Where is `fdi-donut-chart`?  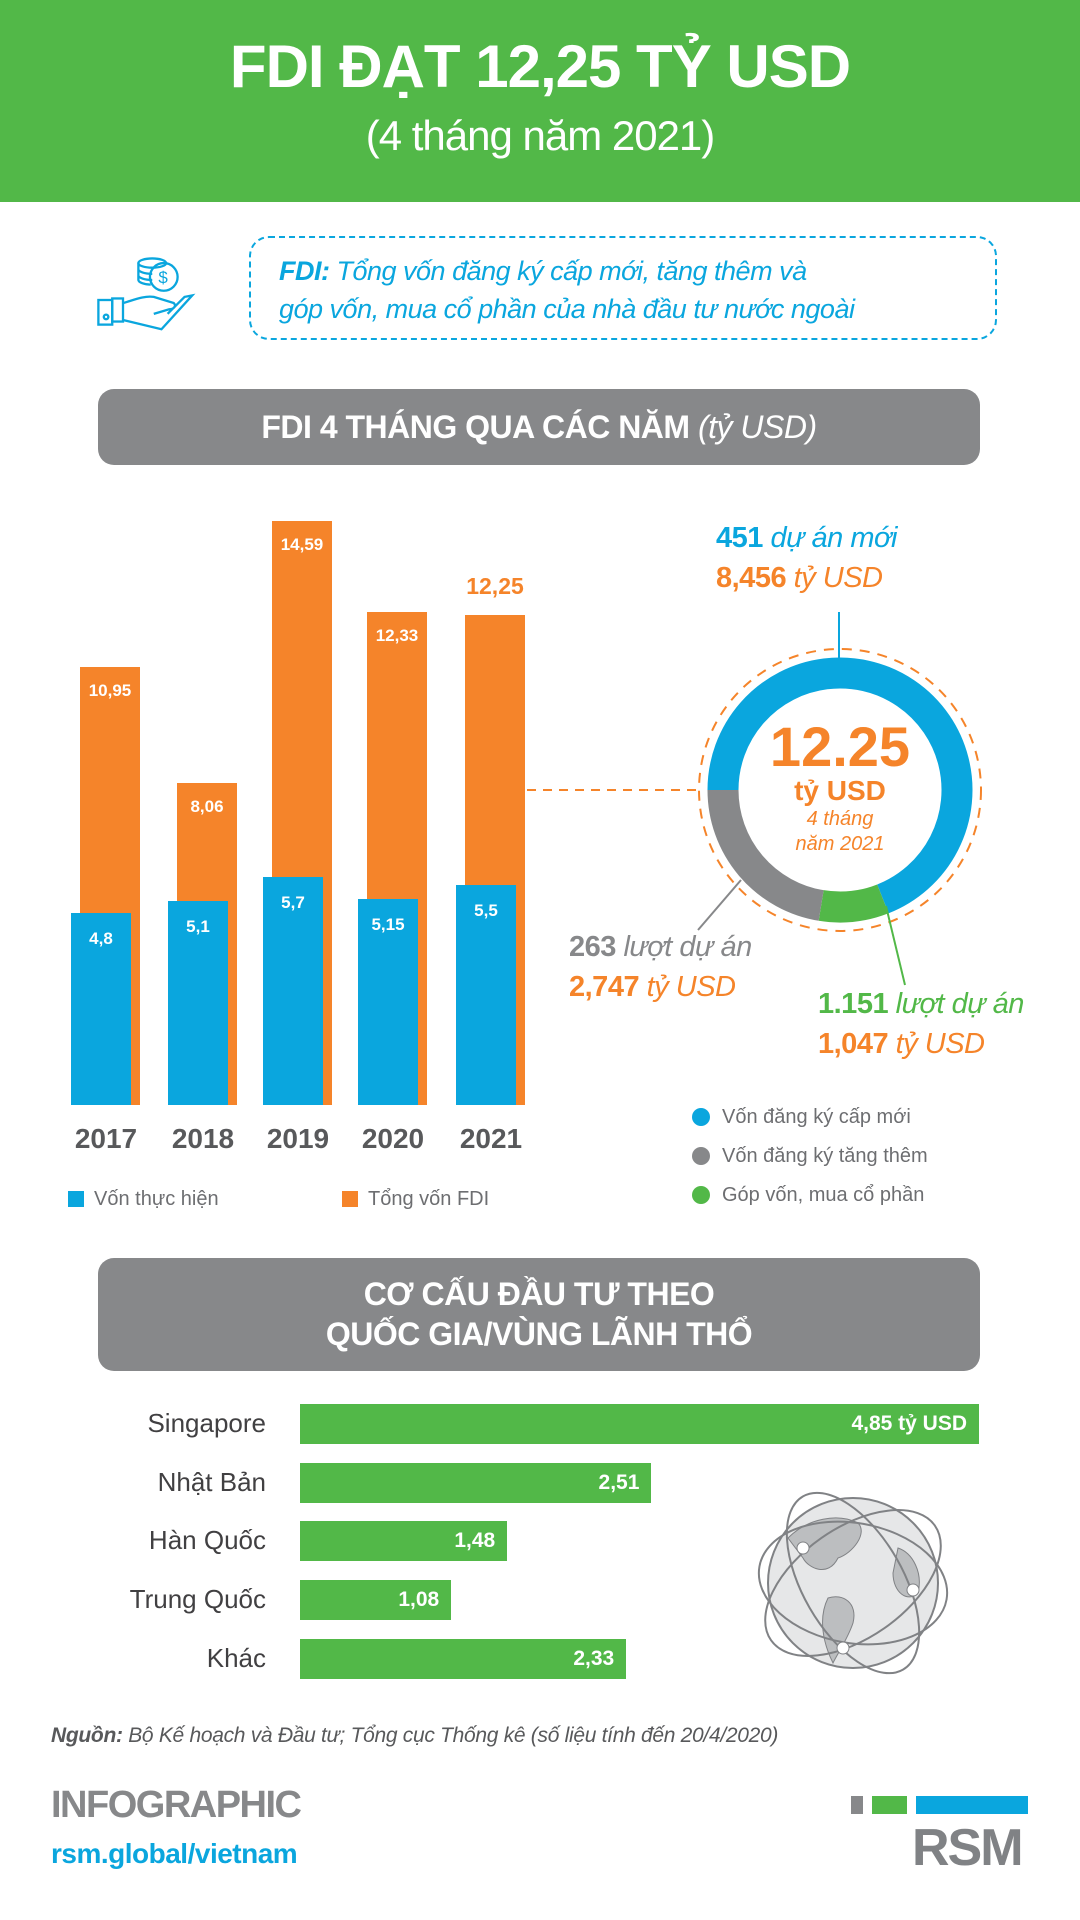 fdi-donut-chart is located at coordinates (754, 799).